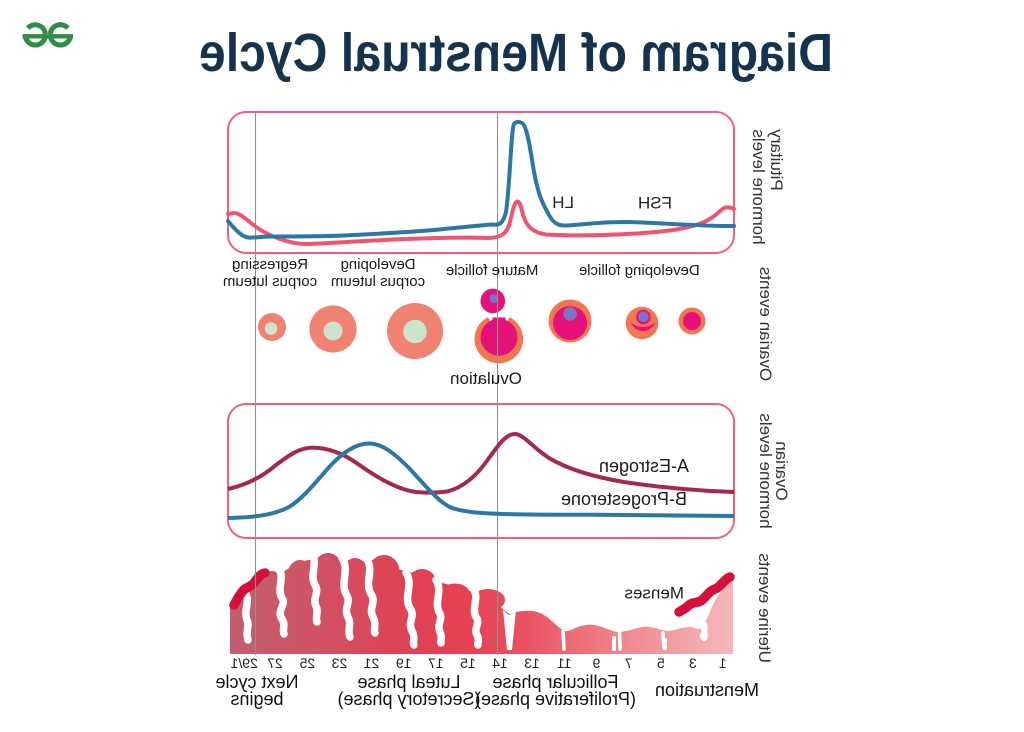  Describe the element at coordinates (655, 203) in the screenshot. I see `svg-text: FSH` at that location.